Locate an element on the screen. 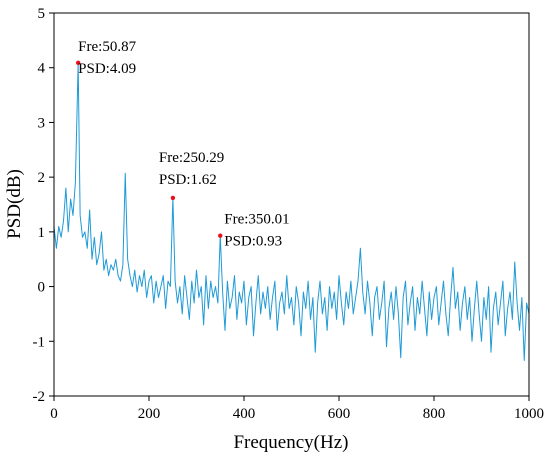  y-tick-label: 2 is located at coordinates (42, 178).